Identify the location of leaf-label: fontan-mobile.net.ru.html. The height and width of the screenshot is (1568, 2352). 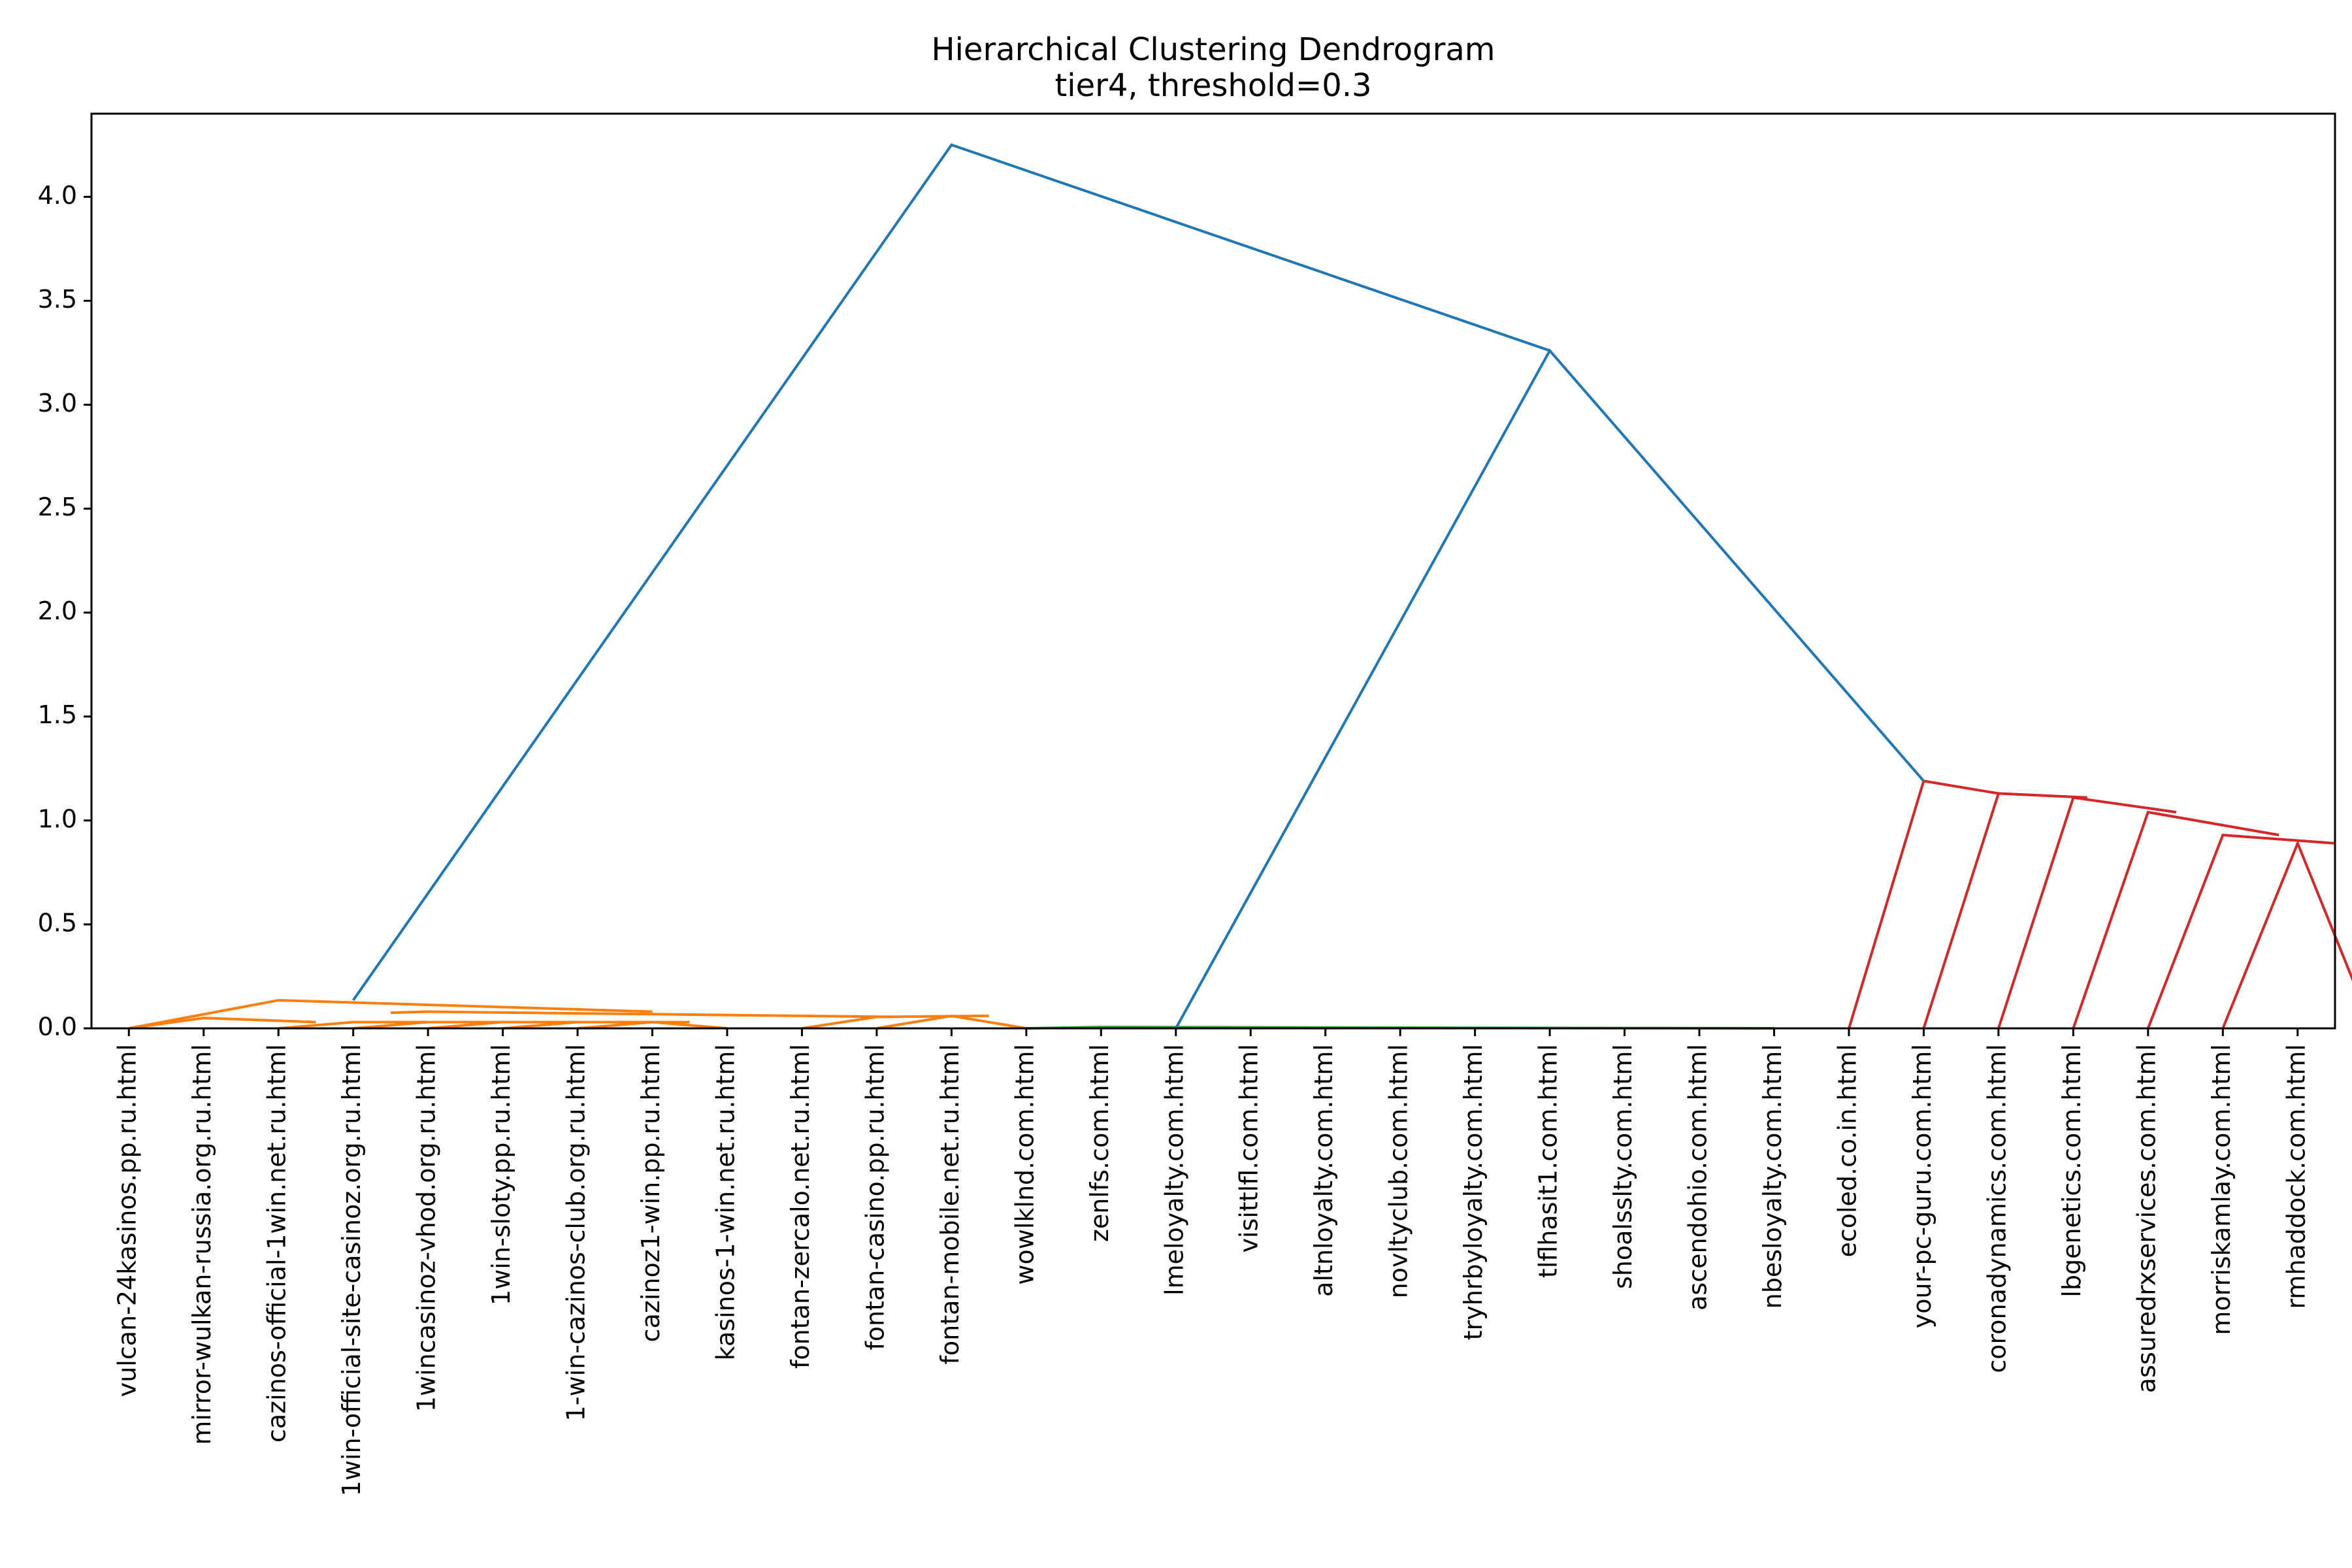
(950, 1204).